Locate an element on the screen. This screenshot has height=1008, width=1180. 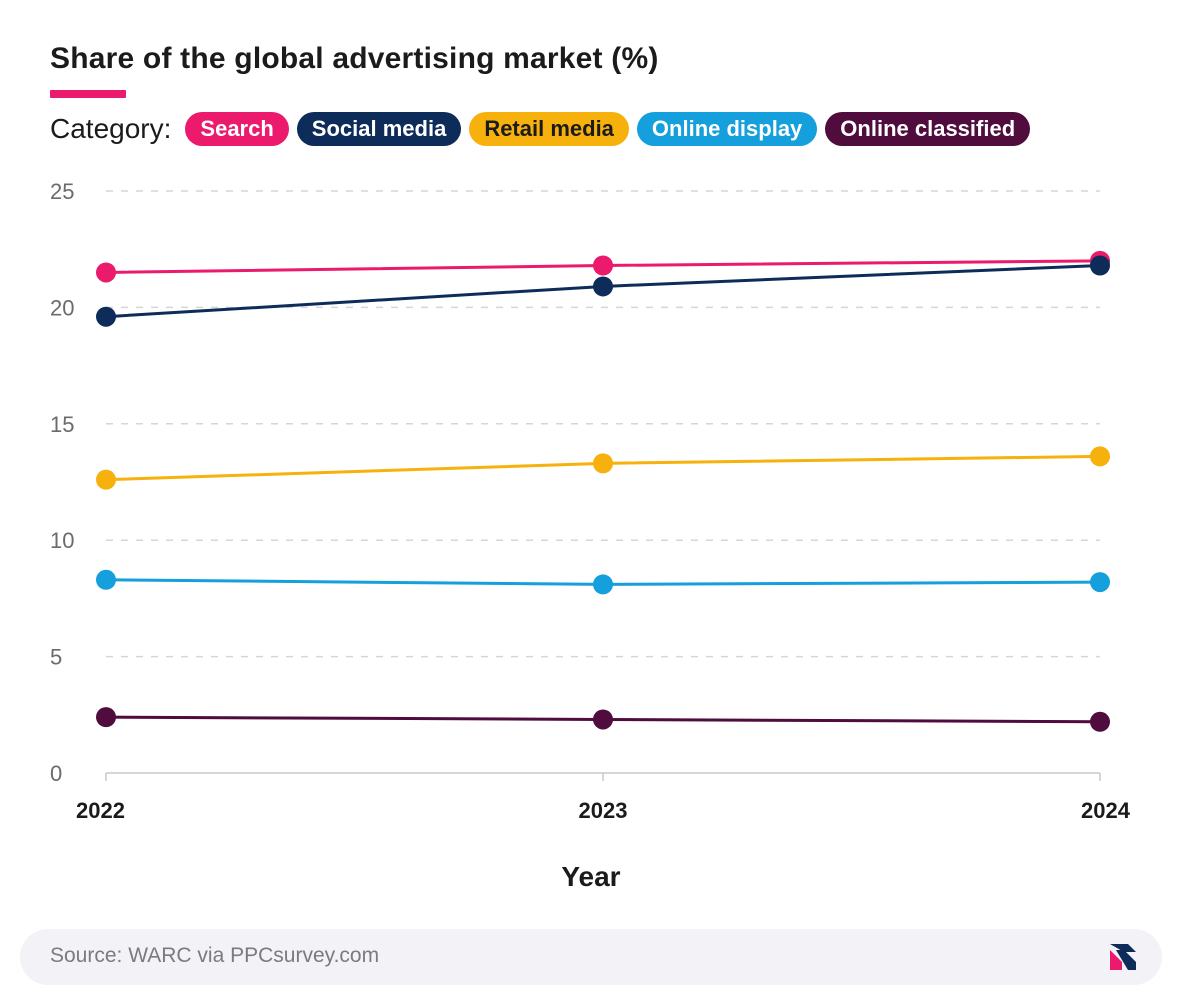
legend-item-online-display: Online display is located at coordinates (727, 129).